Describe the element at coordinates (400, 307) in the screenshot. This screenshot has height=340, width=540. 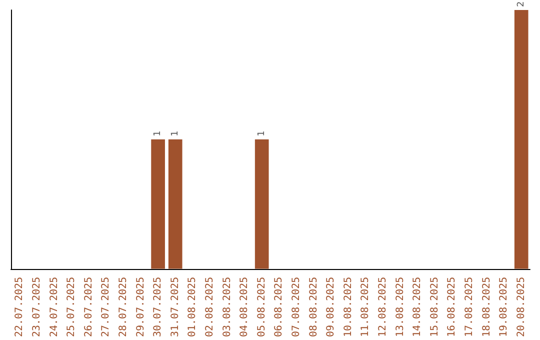
I see `x-tick-label: 13.08.2025` at that location.